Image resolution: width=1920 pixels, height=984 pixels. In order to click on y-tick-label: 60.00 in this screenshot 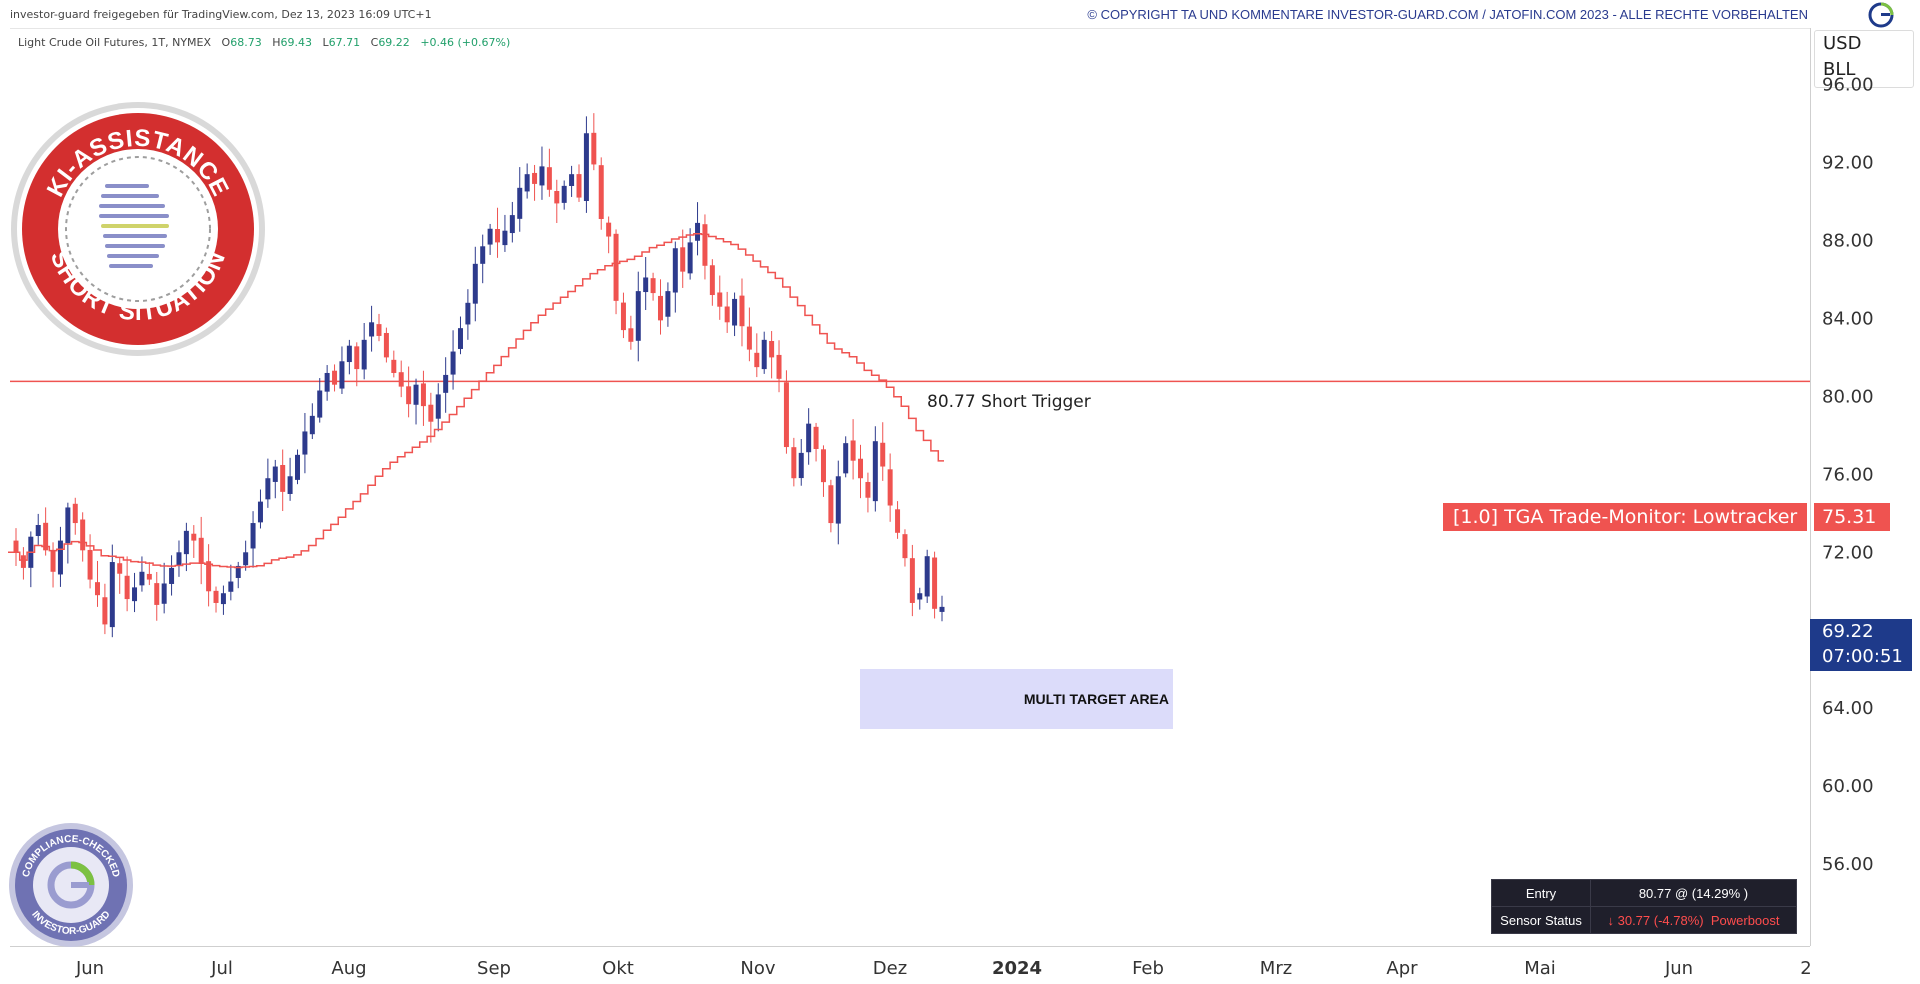, I will do `click(1848, 786)`.